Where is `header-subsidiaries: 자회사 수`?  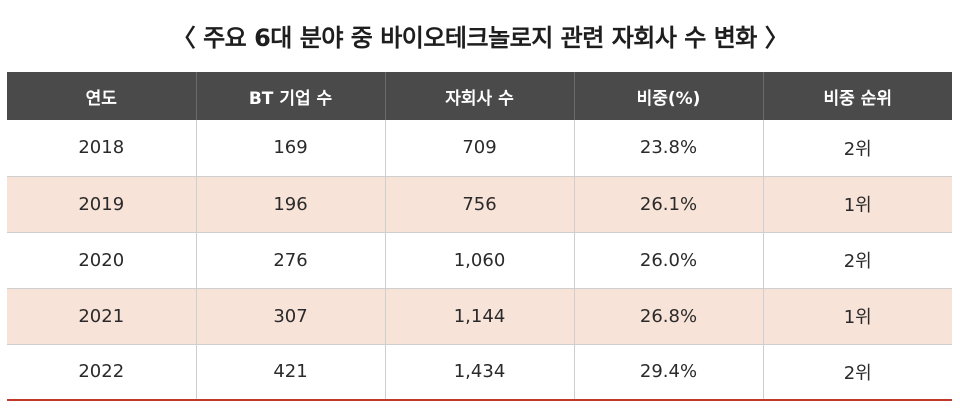
header-subsidiaries: 자회사 수 is located at coordinates (479, 96).